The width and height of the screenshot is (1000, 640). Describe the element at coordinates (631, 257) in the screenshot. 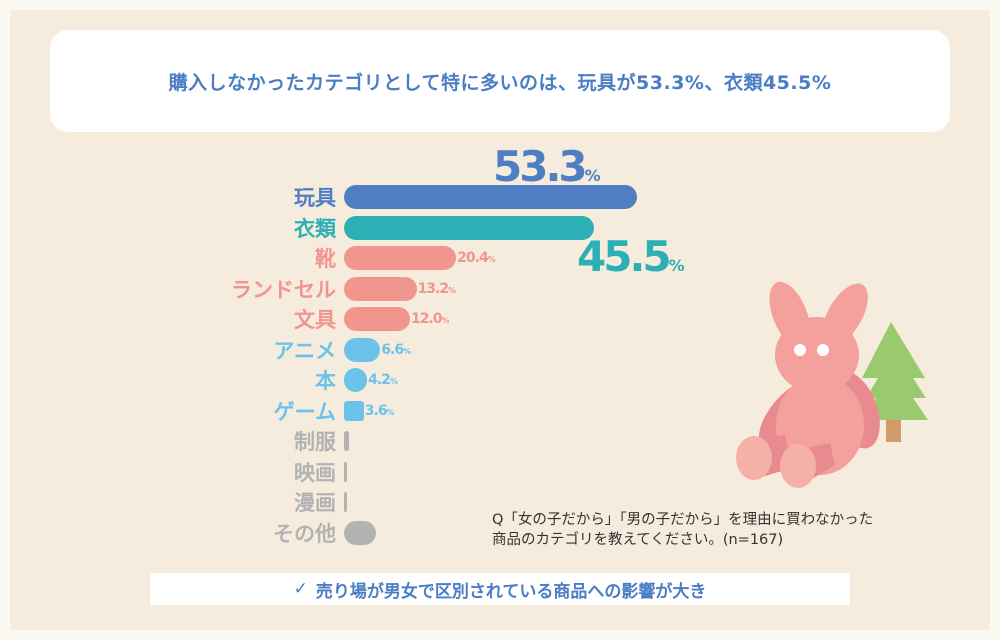

I see `value-label: 45.5%` at that location.